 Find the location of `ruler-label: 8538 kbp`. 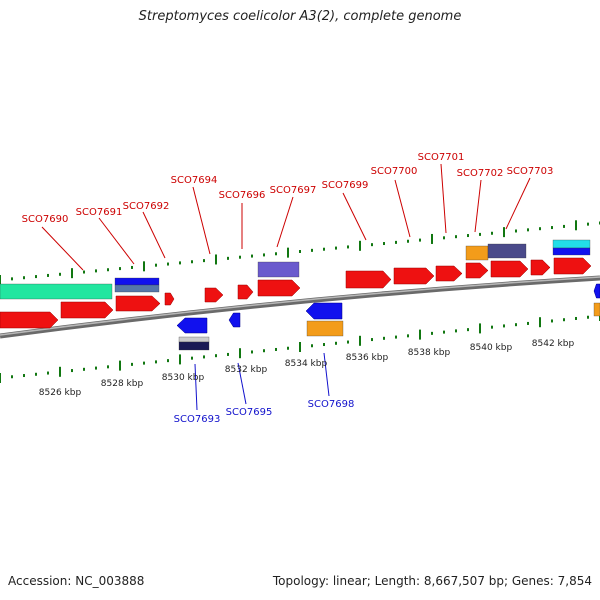

ruler-label: 8538 kbp is located at coordinates (429, 353).